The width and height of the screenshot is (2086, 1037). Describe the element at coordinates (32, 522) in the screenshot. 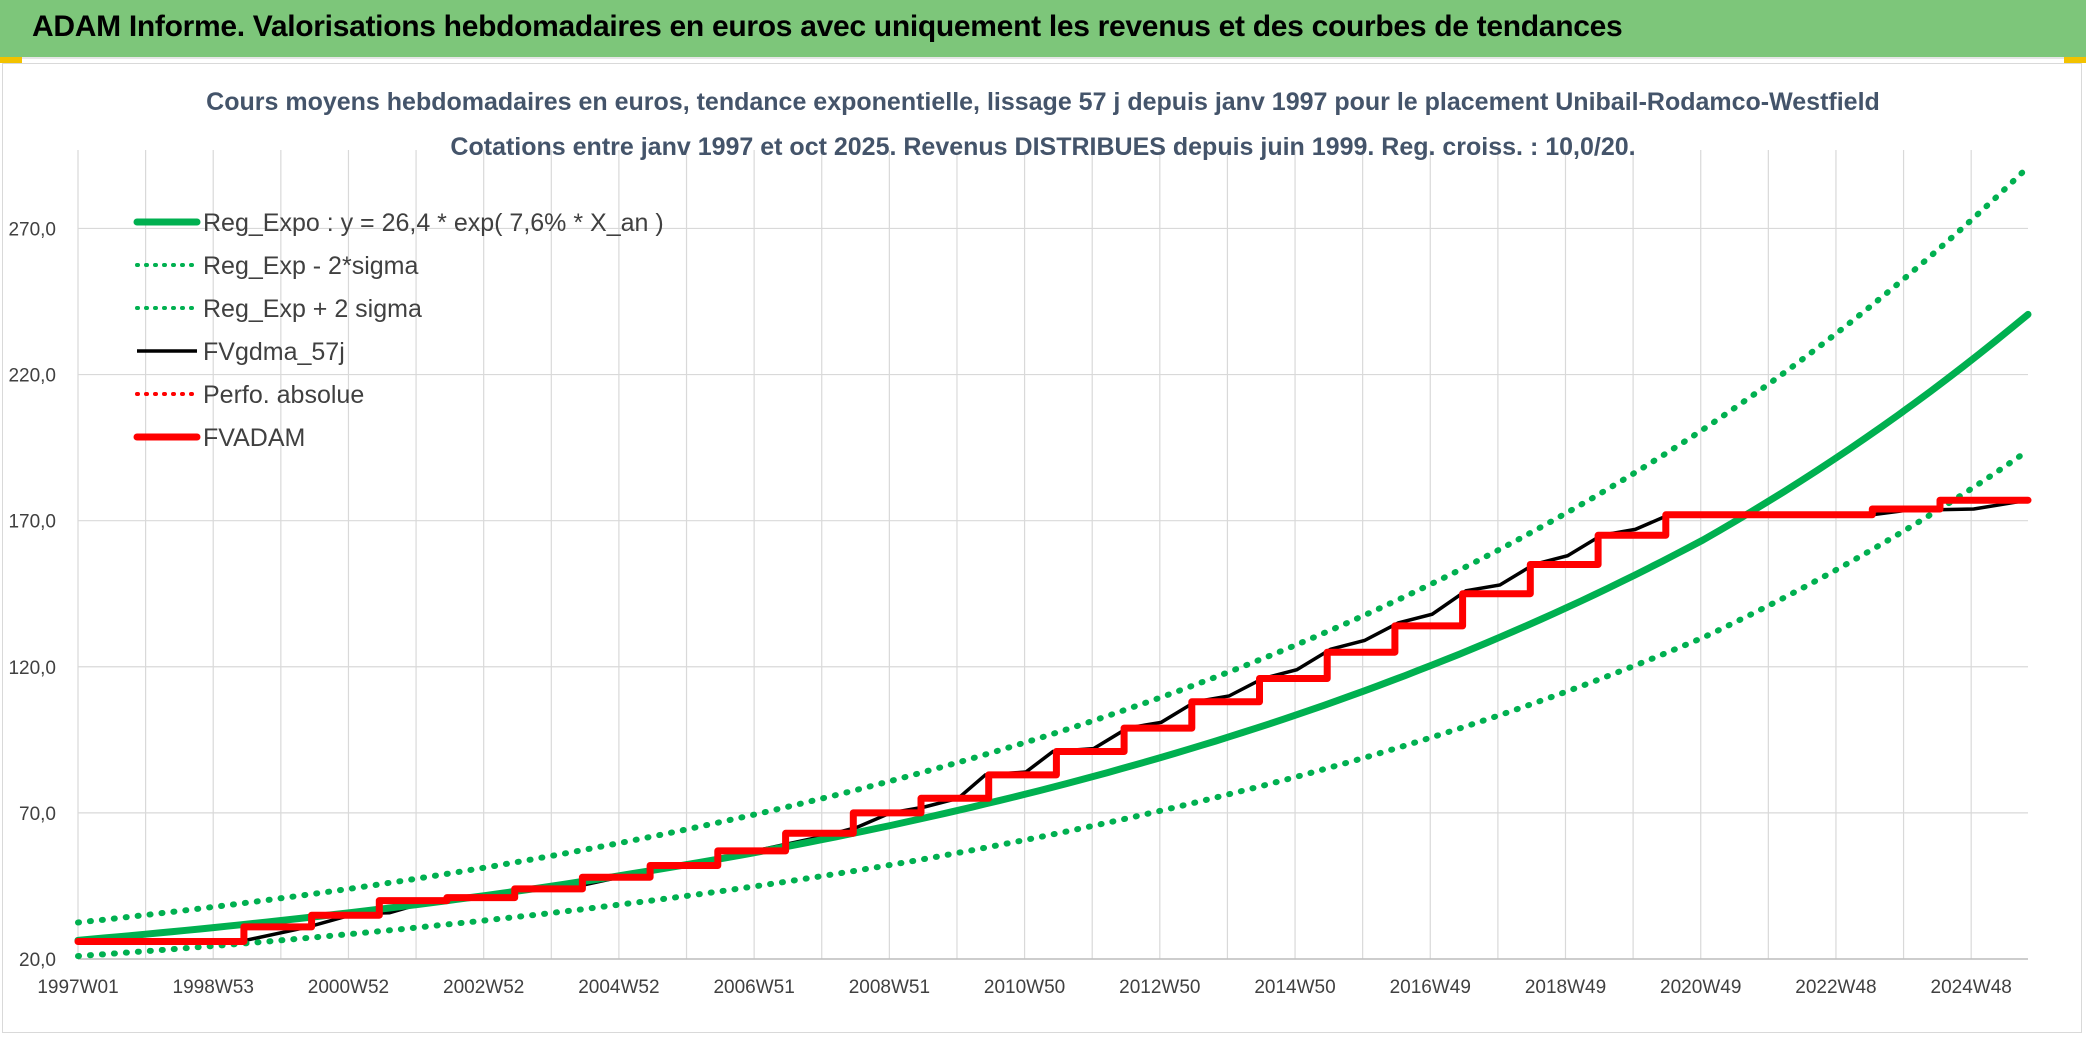

I see `y-tick-label: 170,0` at that location.